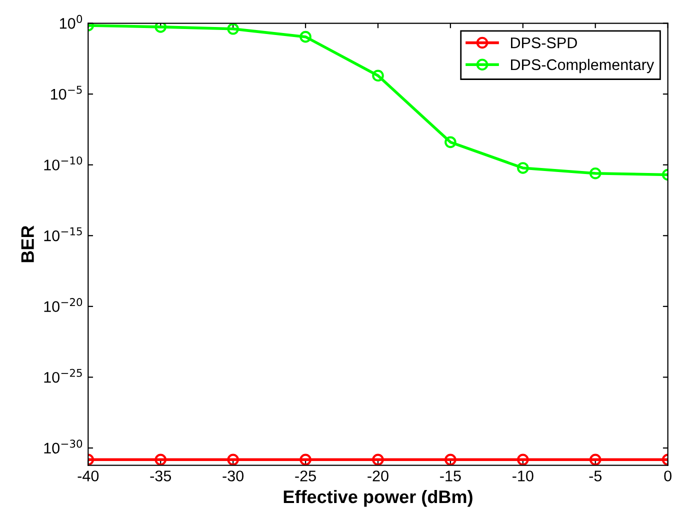 This screenshot has height=517, width=678. What do you see at coordinates (63, 234) in the screenshot?
I see `y-tick-label: 10$^{−15}$` at bounding box center [63, 234].